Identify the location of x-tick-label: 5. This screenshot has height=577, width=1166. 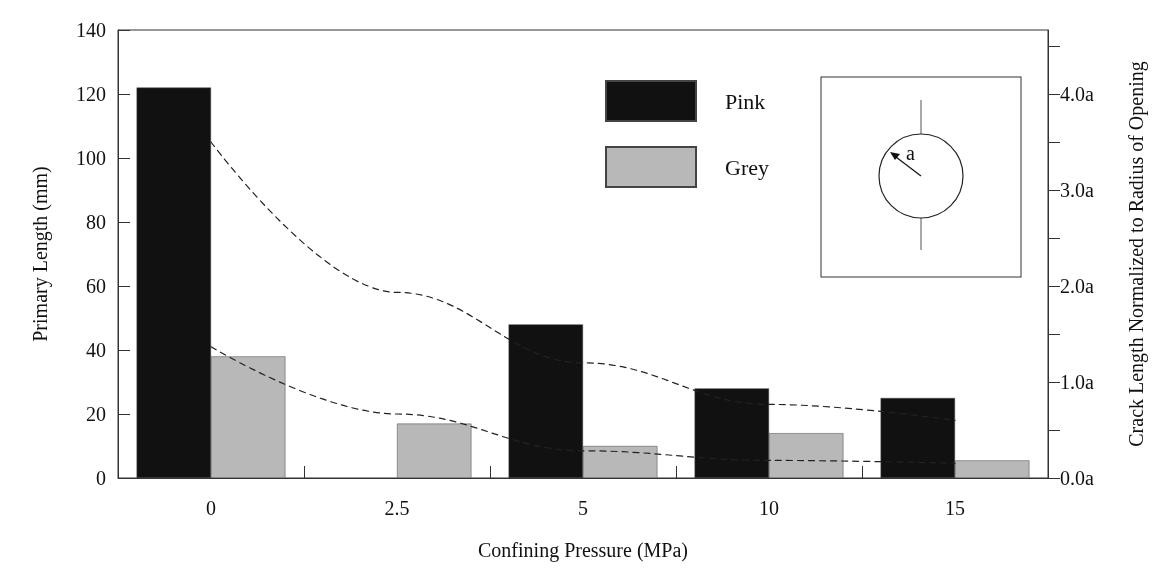
(583, 508).